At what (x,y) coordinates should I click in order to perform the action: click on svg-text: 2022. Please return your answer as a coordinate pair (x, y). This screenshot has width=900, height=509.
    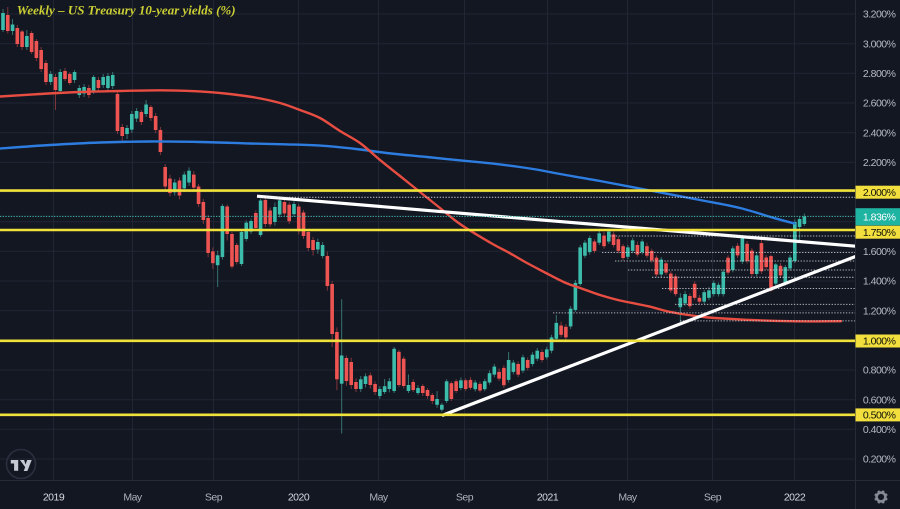
    Looking at the image, I should click on (795, 498).